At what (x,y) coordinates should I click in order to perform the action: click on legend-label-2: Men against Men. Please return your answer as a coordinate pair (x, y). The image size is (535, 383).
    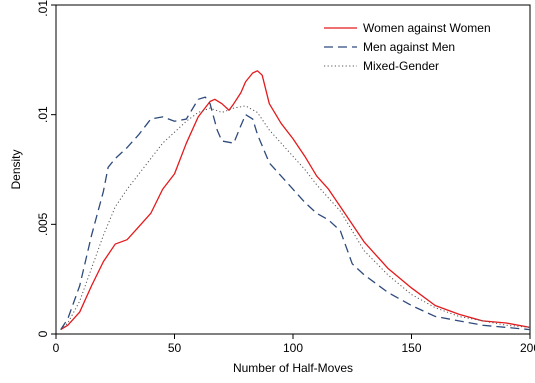
    Looking at the image, I should click on (409, 47).